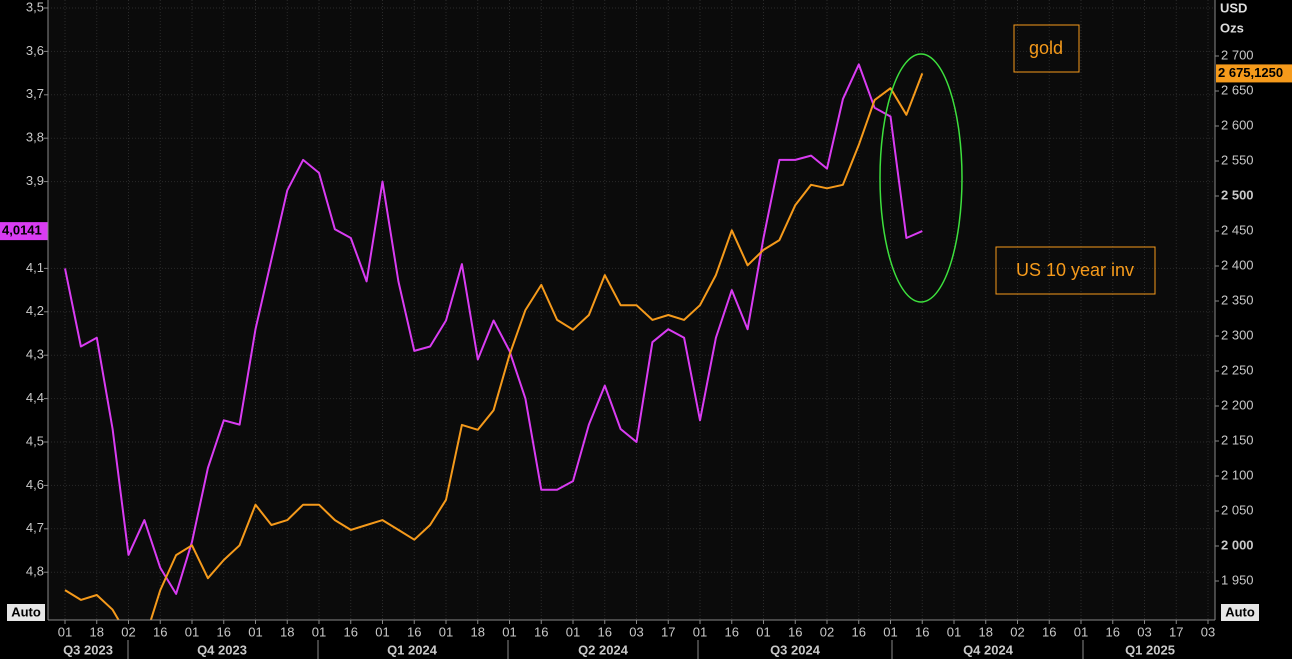 The width and height of the screenshot is (1292, 659). I want to click on quarter-label: Q4 2024, so click(988, 649).